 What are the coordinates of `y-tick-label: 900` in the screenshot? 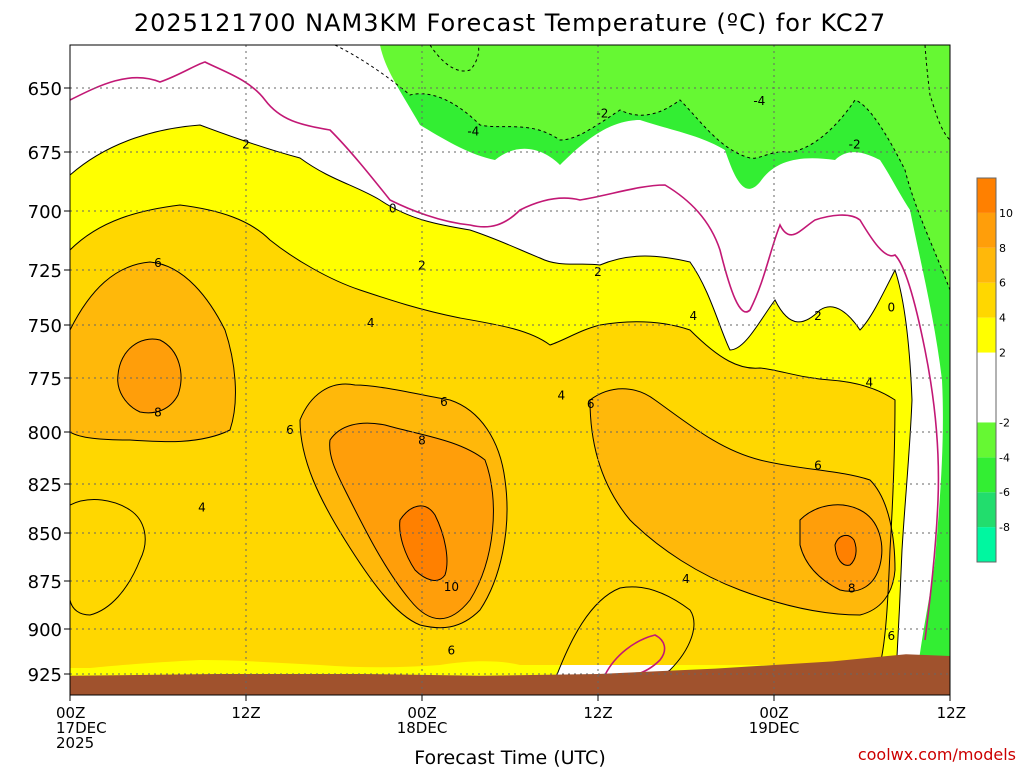 It's located at (45, 630).